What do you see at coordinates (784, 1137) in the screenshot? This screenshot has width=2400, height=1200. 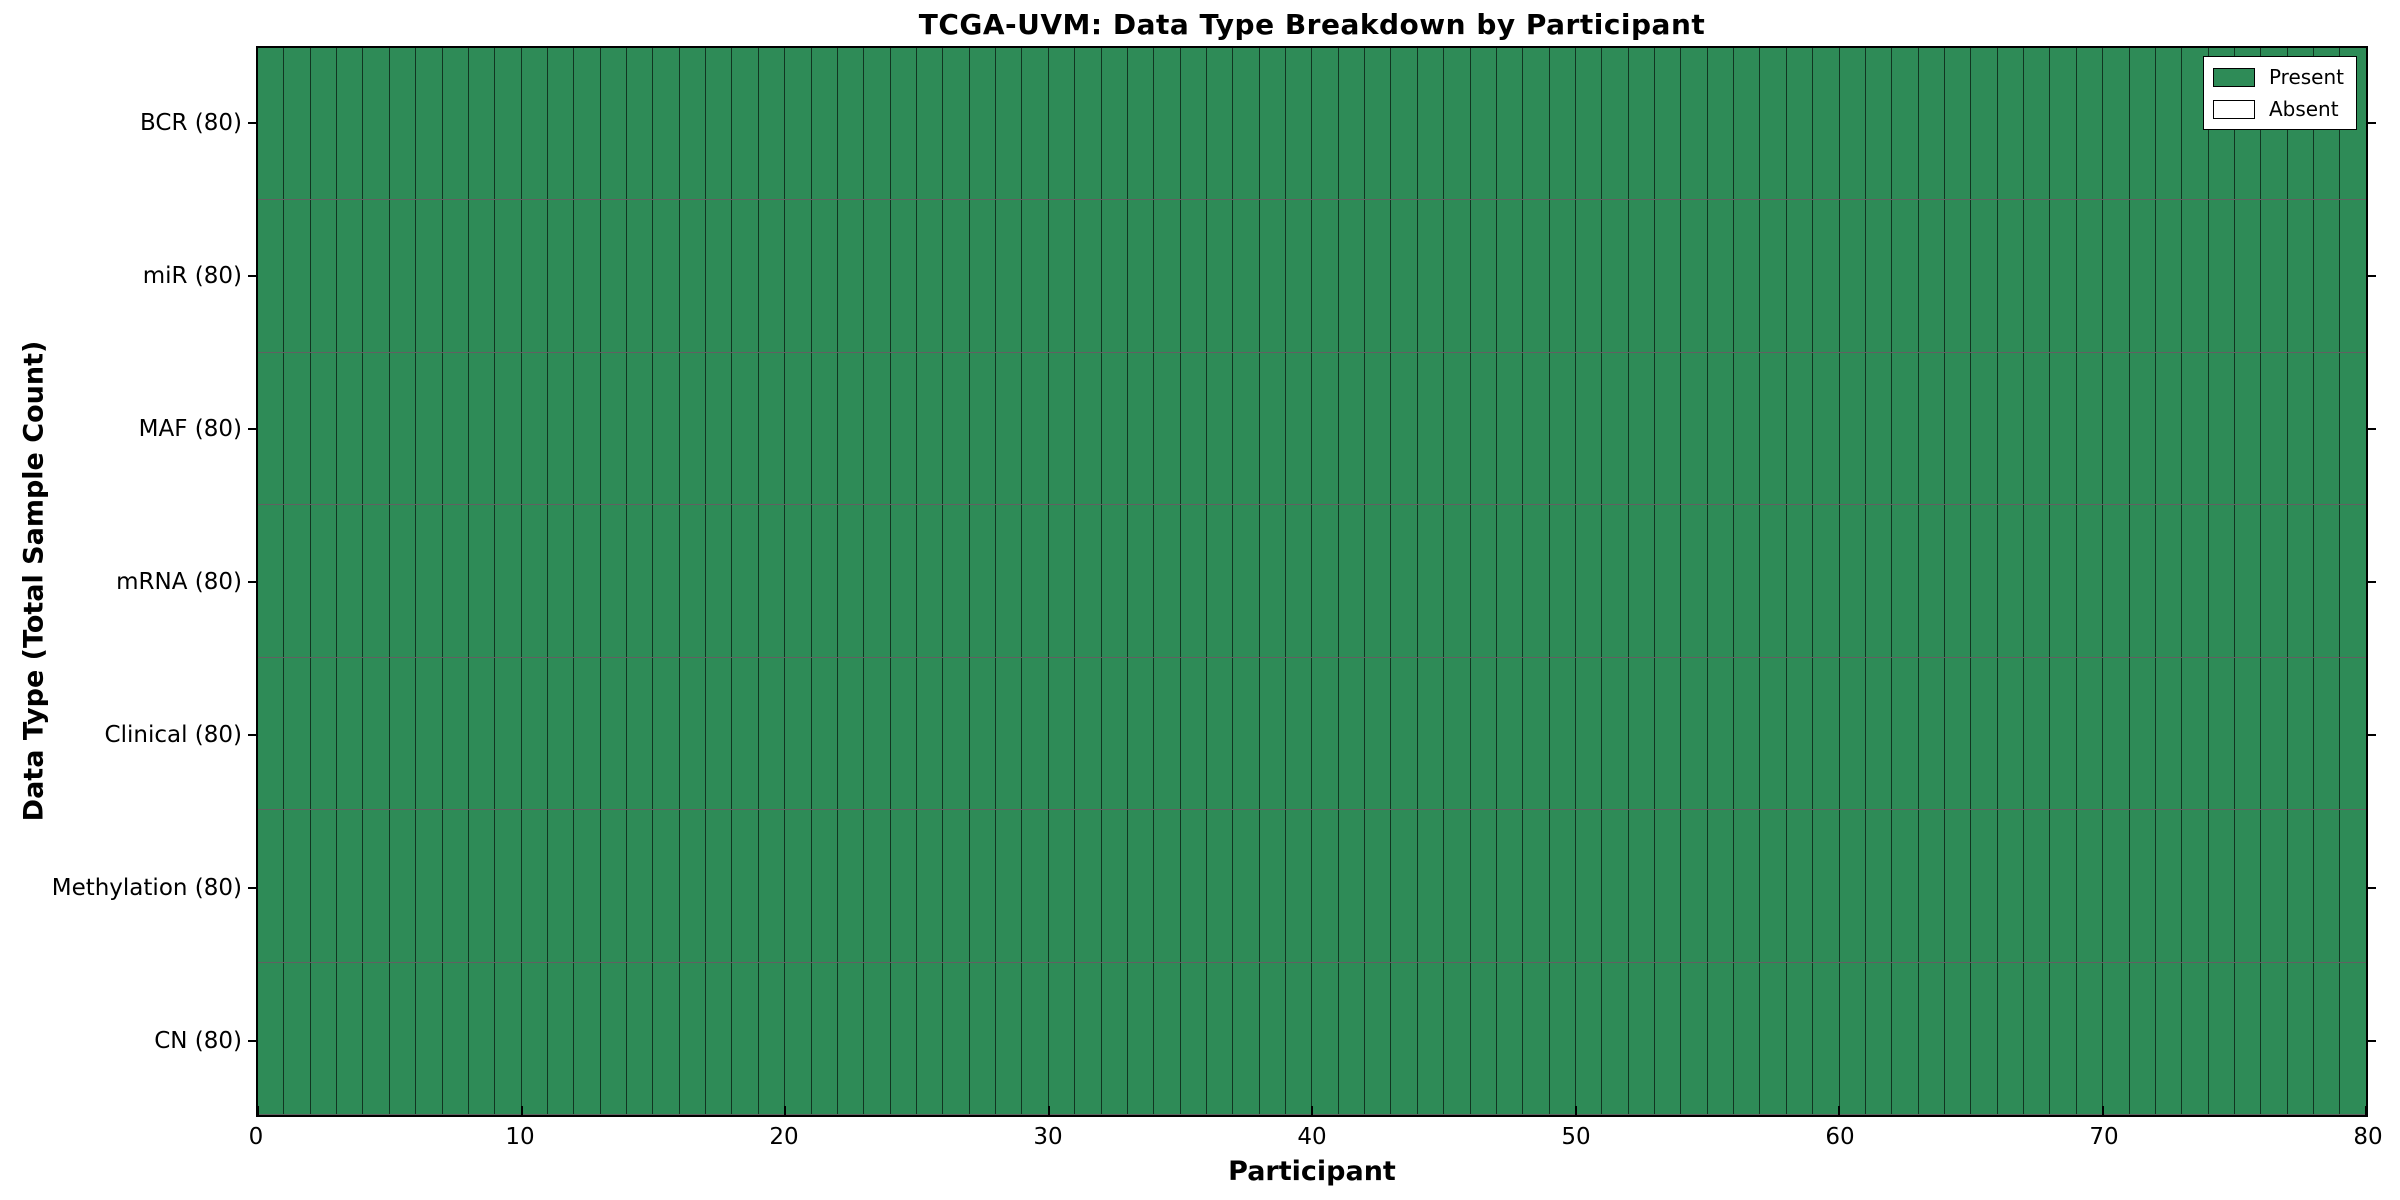 I see `x-tick-label: 20` at bounding box center [784, 1137].